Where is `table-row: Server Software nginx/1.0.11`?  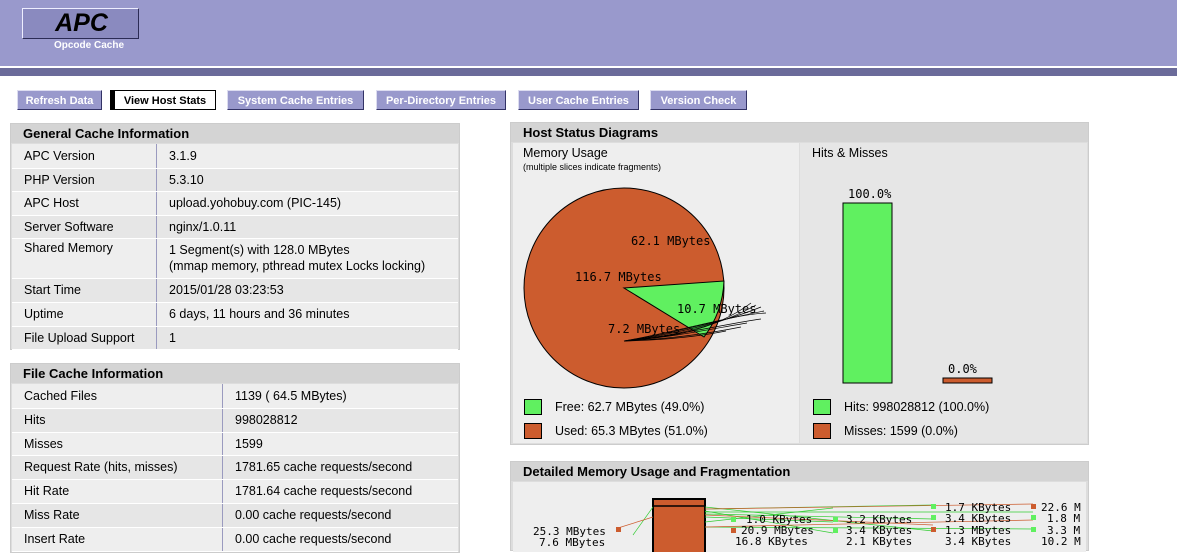
table-row: Server Software nginx/1.0.11 is located at coordinates (235, 227).